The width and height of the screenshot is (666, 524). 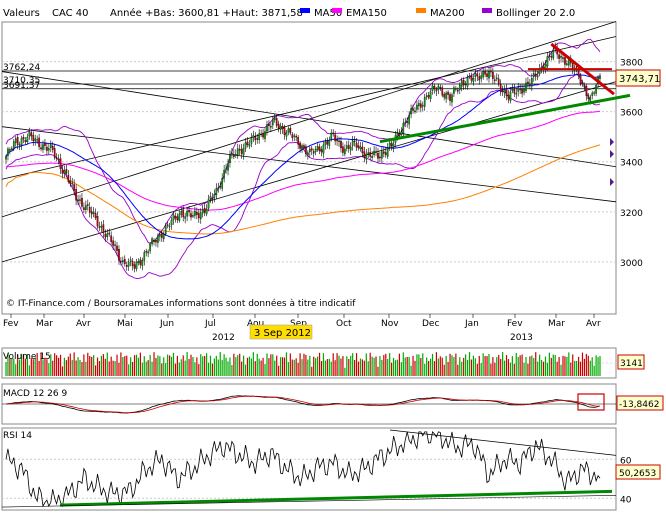 What do you see at coordinates (303, 404) in the screenshot?
I see `macd-line` at bounding box center [303, 404].